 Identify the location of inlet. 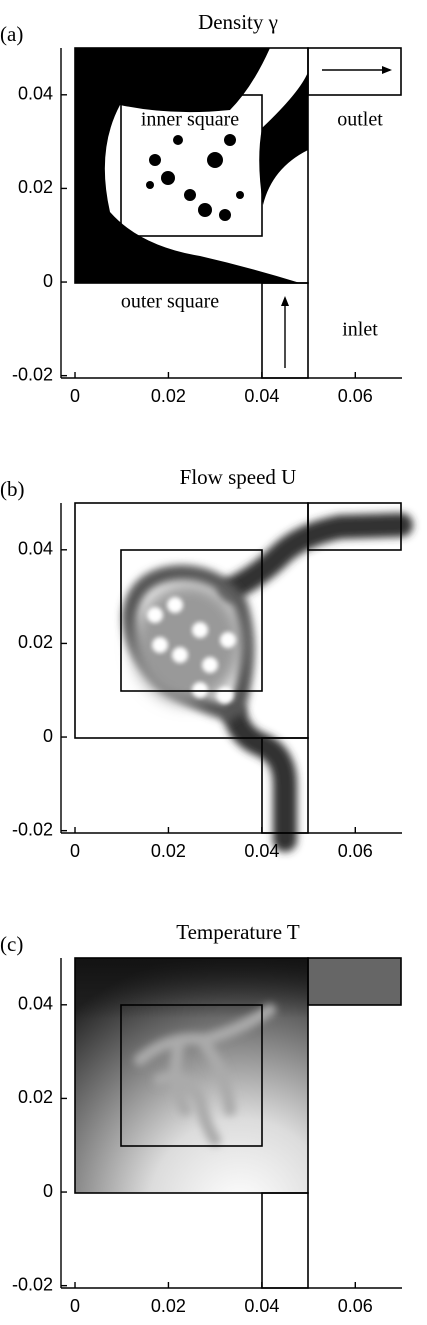
(285, 1240).